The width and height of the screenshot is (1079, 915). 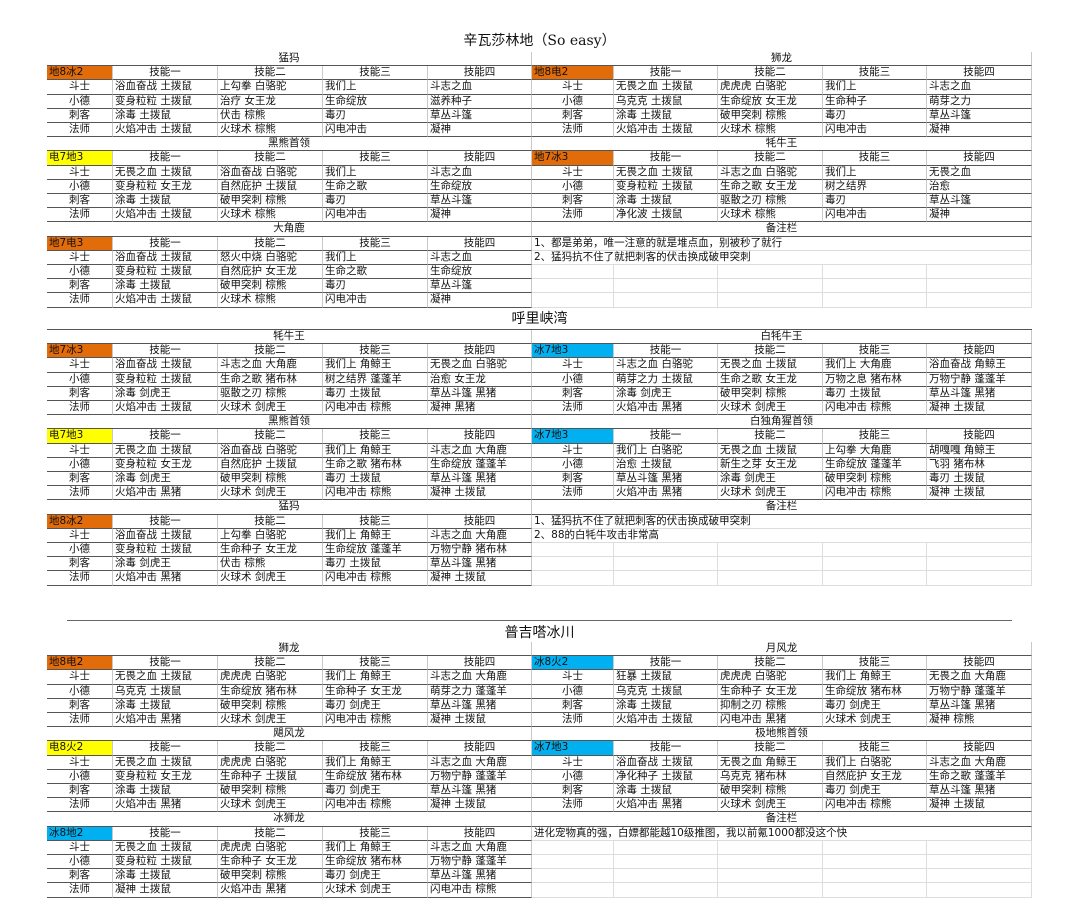 What do you see at coordinates (480, 464) in the screenshot?
I see `skill-cell: 生命绽放 蓬蓬羊` at bounding box center [480, 464].